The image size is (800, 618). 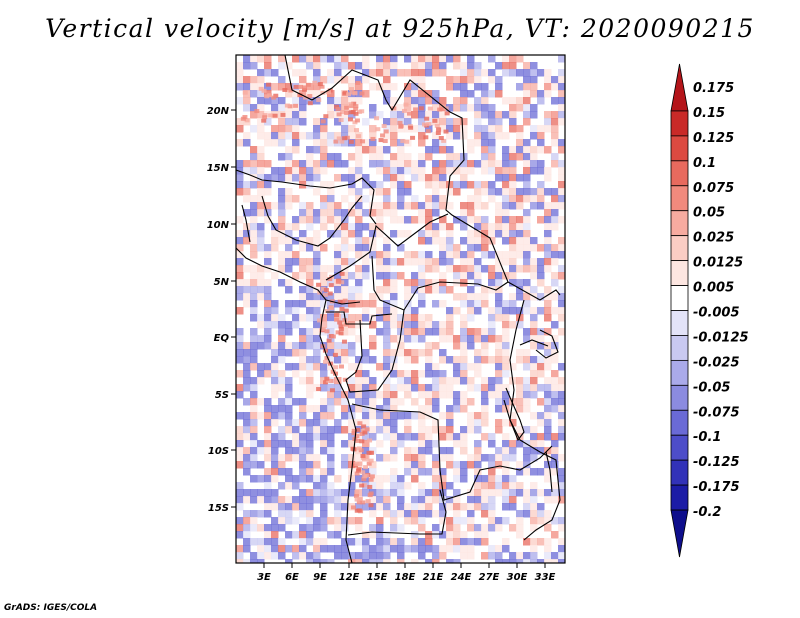 What do you see at coordinates (679, 87) in the screenshot?
I see `colorbar-swatch` at bounding box center [679, 87].